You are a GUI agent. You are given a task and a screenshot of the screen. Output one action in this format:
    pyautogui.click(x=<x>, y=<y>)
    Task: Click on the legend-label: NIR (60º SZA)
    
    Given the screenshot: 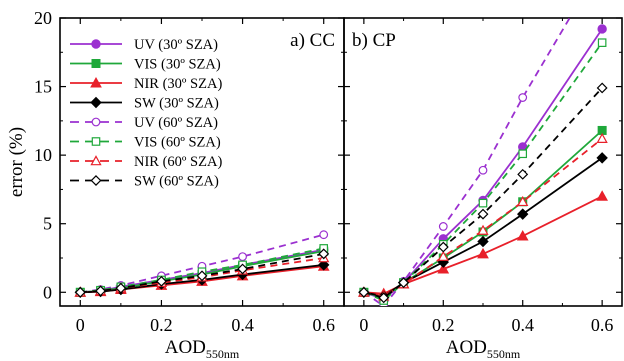 What is the action you would take?
    pyautogui.click(x=178, y=162)
    